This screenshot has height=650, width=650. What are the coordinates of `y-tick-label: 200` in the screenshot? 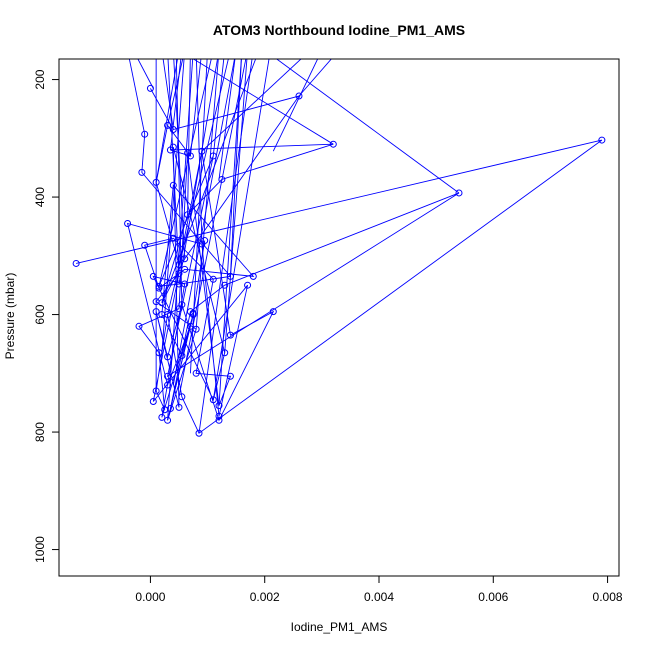 It's located at (40, 79).